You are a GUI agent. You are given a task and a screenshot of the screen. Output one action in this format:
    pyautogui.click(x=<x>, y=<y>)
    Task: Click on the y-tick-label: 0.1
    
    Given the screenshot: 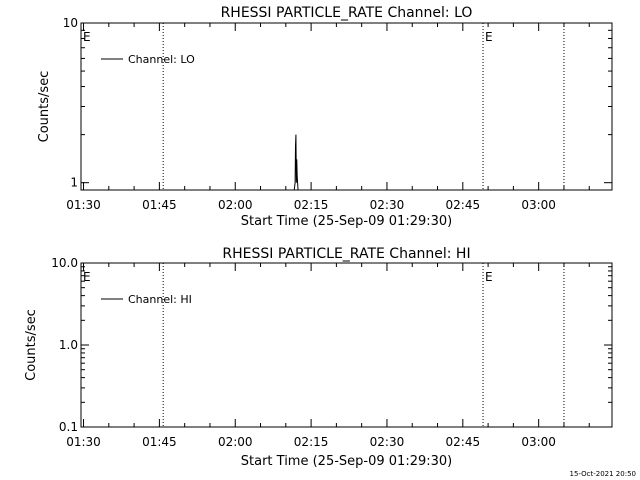 What is the action you would take?
    pyautogui.click(x=68, y=427)
    